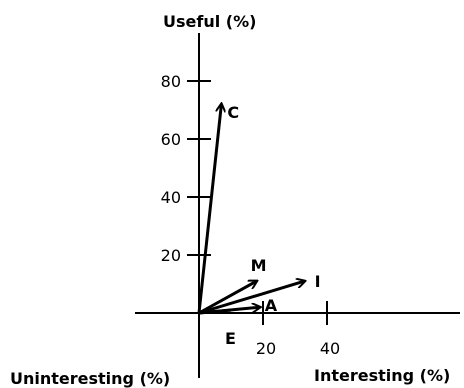  I want to click on y-axis-label: Useful (%), so click(209, 21).